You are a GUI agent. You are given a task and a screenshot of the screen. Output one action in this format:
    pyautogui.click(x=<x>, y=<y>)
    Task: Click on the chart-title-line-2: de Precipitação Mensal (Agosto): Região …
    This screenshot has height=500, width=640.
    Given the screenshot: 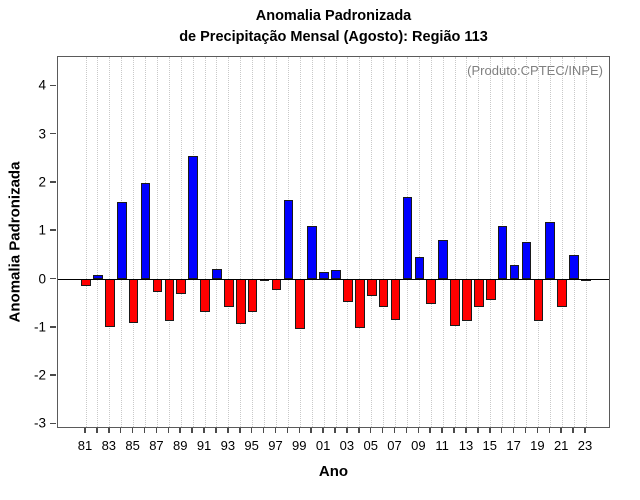 What is the action you would take?
    pyautogui.click(x=333, y=37)
    